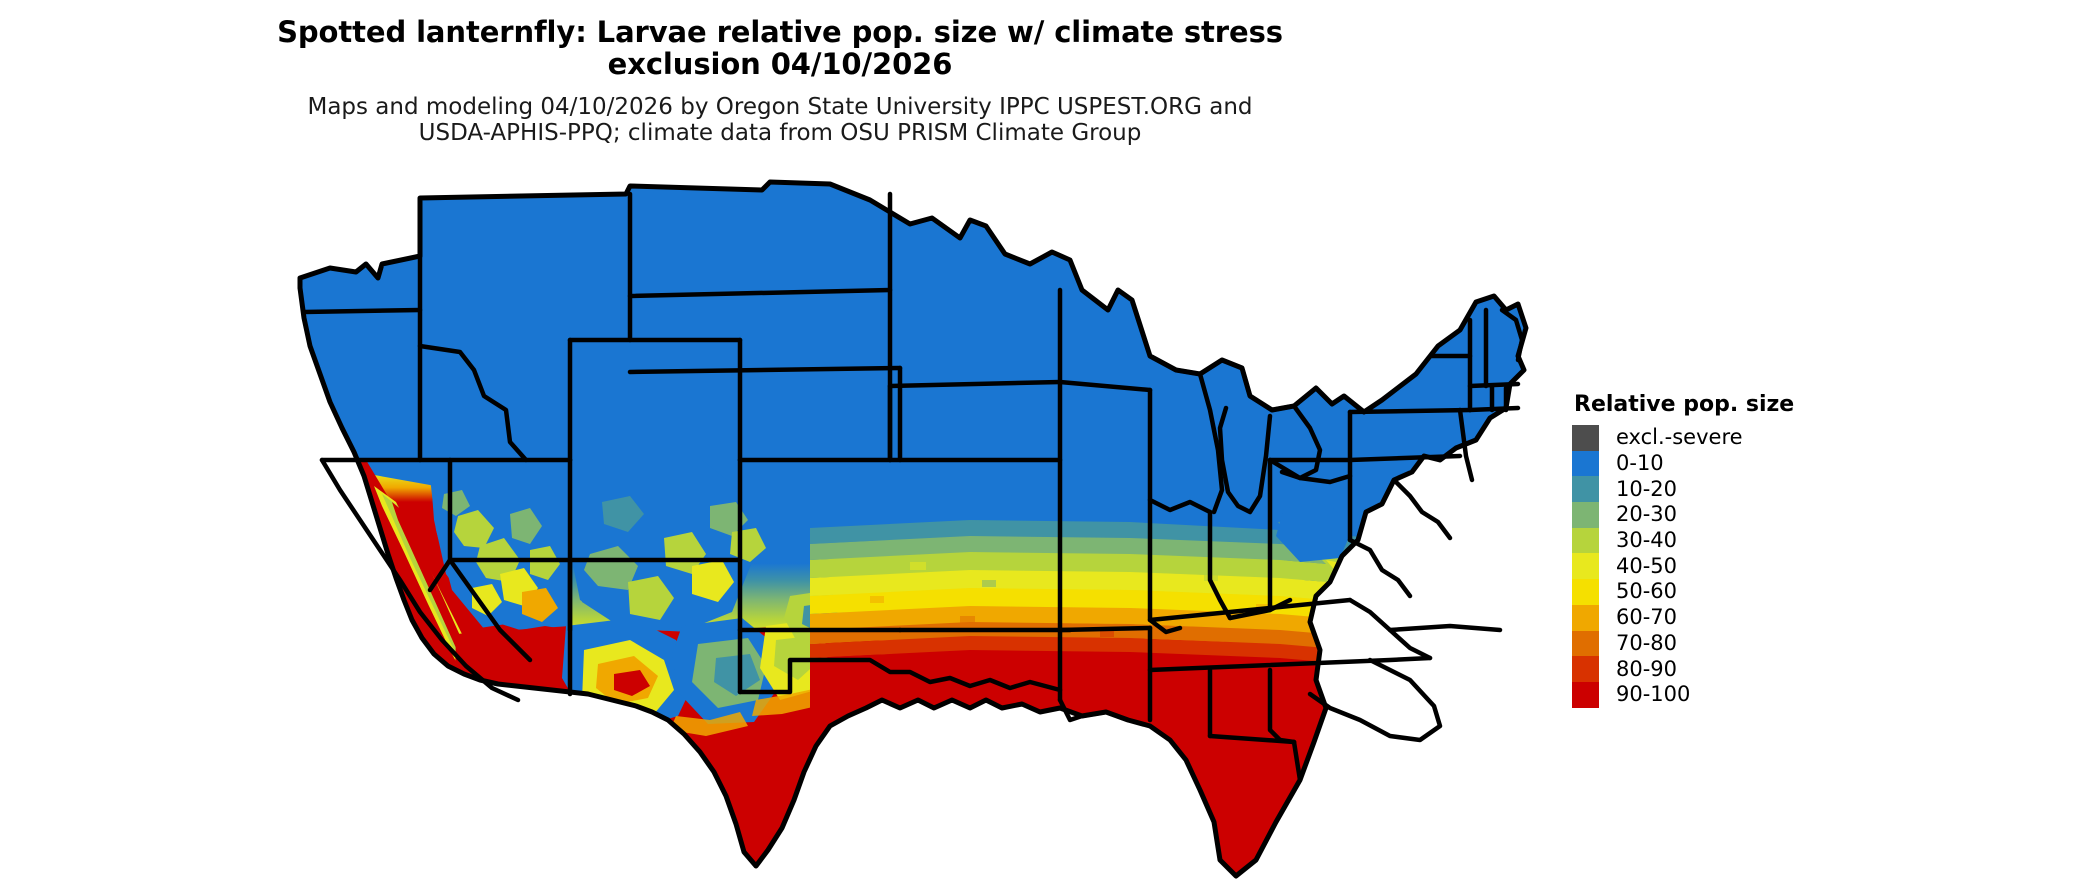 This screenshot has width=2100, height=892. What do you see at coordinates (1647, 514) in the screenshot?
I see `legend-item-label: 20-30` at bounding box center [1647, 514].